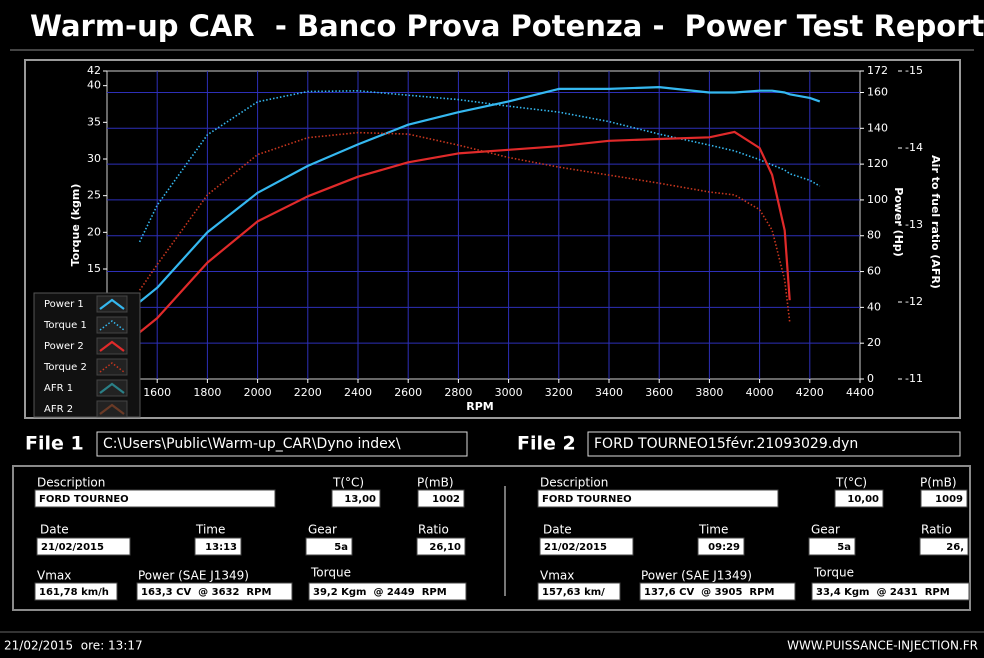 The image size is (984, 658). I want to click on x-tick-label: 3800, so click(709, 392).